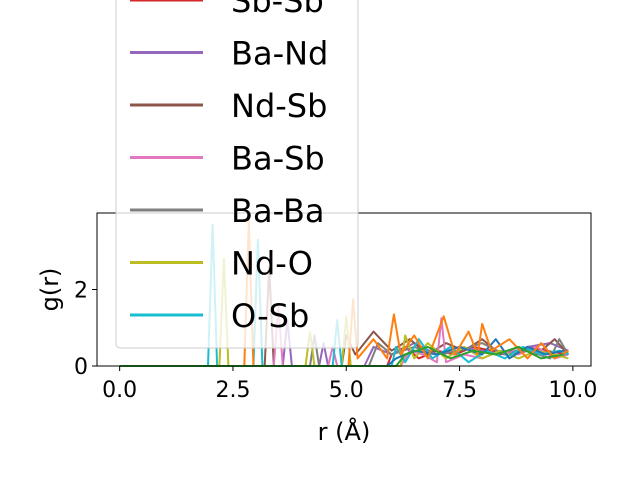 The image size is (640, 480). I want to click on legend-entry: Ba-Nd, so click(279, 54).